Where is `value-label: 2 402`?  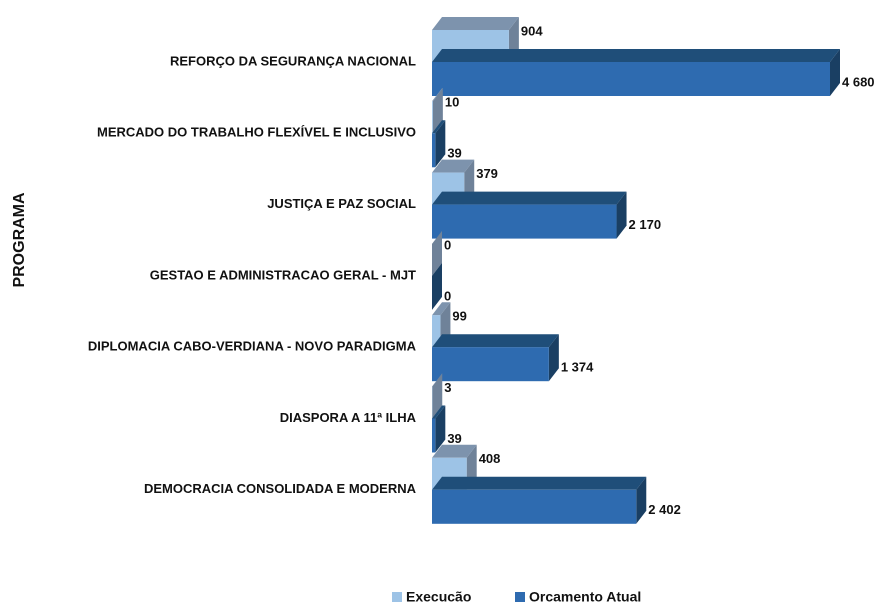 value-label: 2 402 is located at coordinates (664, 509).